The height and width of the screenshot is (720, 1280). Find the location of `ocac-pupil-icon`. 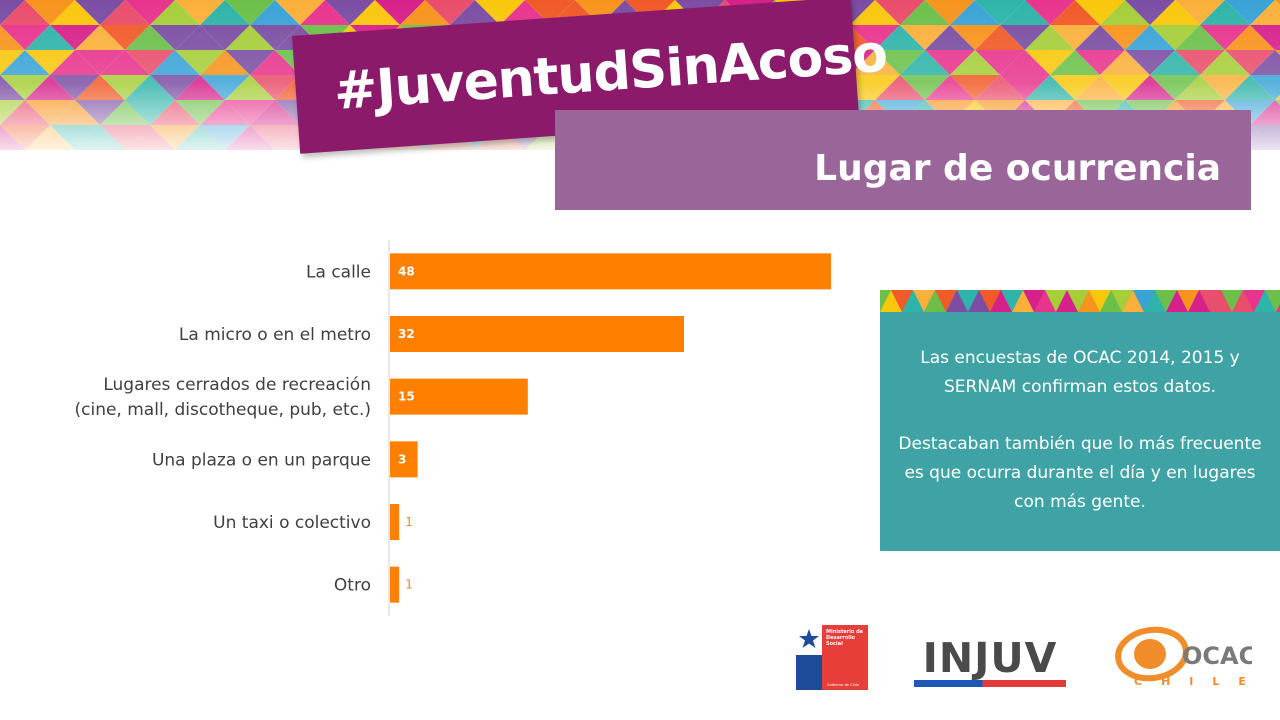

ocac-pupil-icon is located at coordinates (1150, 654).